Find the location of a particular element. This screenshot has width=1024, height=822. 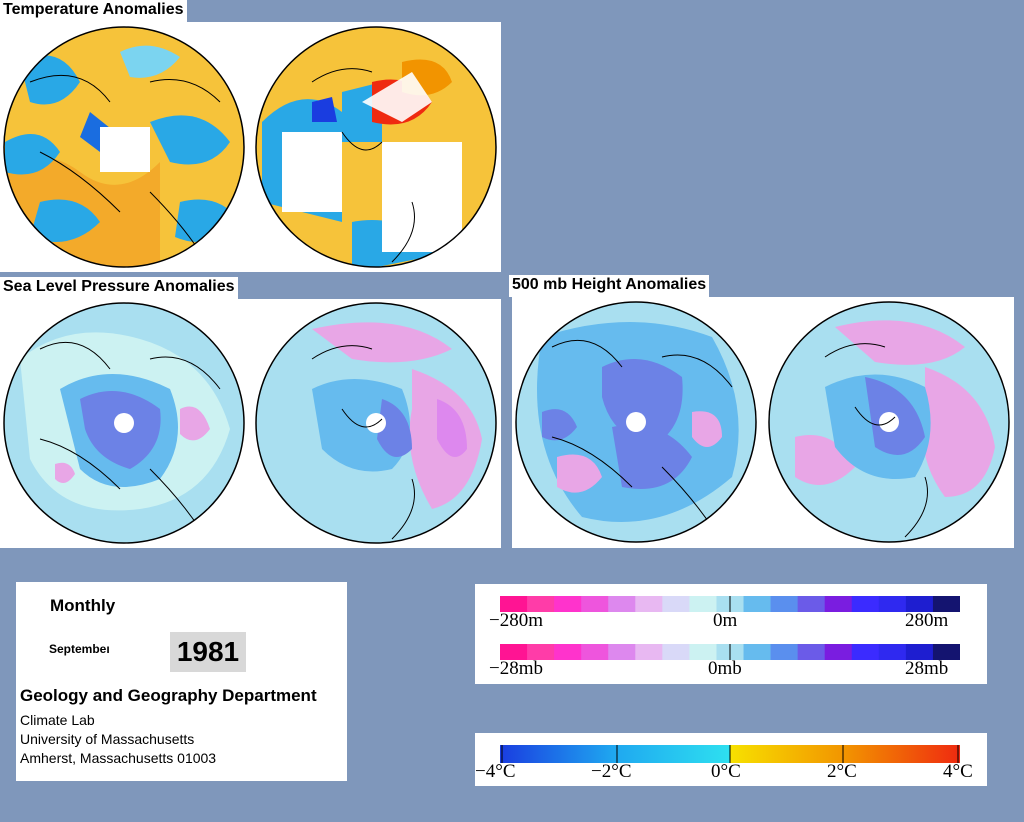

height500-anomalies-title: 500 mb Height Anomalies is located at coordinates (609, 286).